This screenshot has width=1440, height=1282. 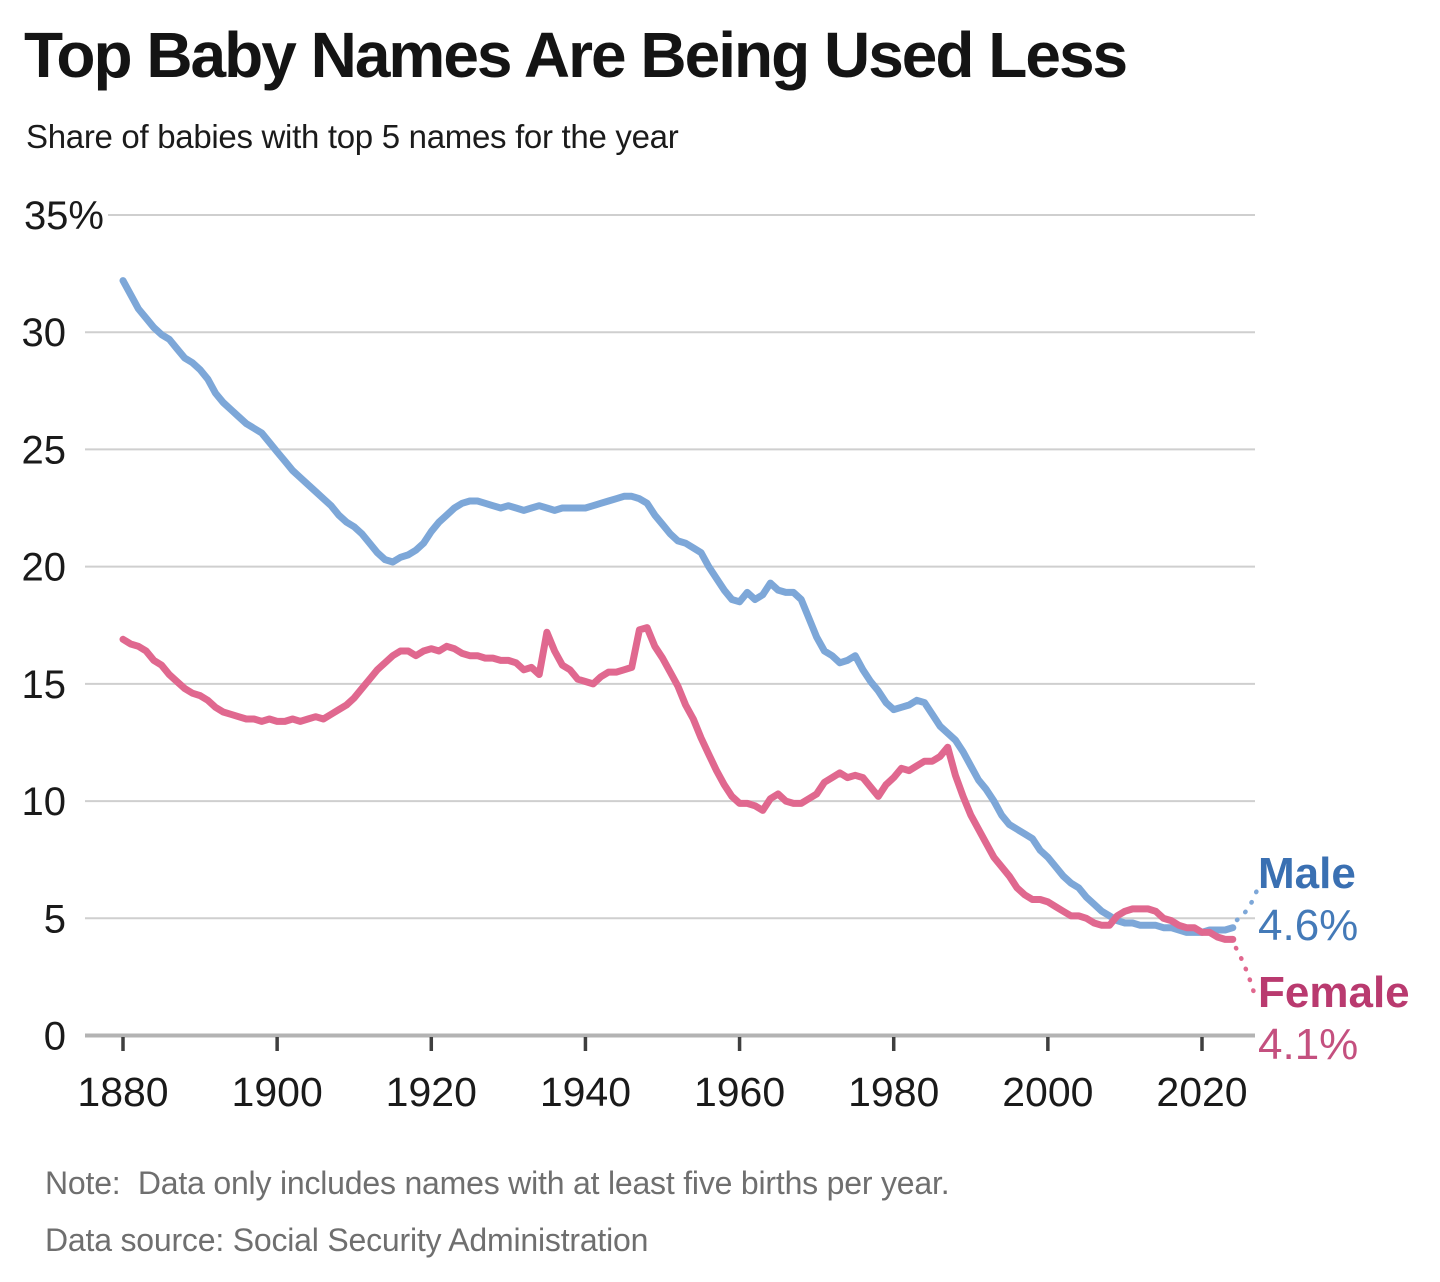 What do you see at coordinates (1246, 974) in the screenshot?
I see `female-leader-line` at bounding box center [1246, 974].